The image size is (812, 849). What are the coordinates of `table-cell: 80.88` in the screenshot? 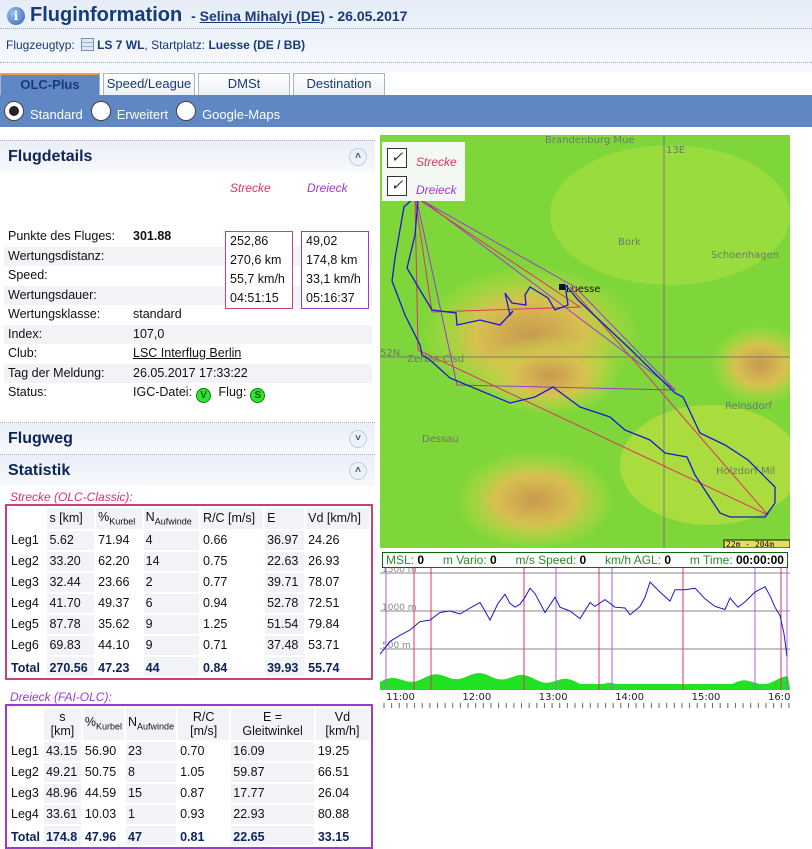 It's located at (333, 814).